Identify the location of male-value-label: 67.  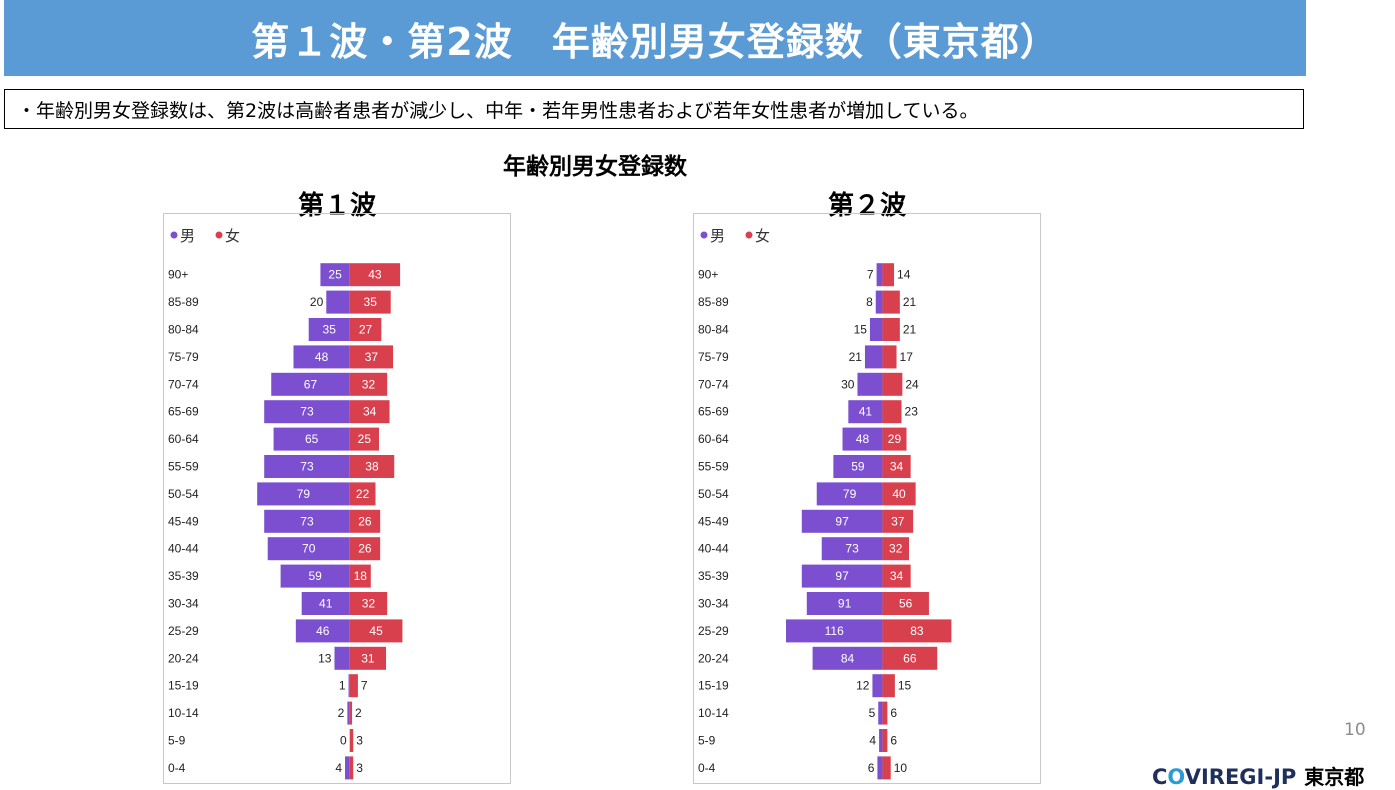
(311, 384).